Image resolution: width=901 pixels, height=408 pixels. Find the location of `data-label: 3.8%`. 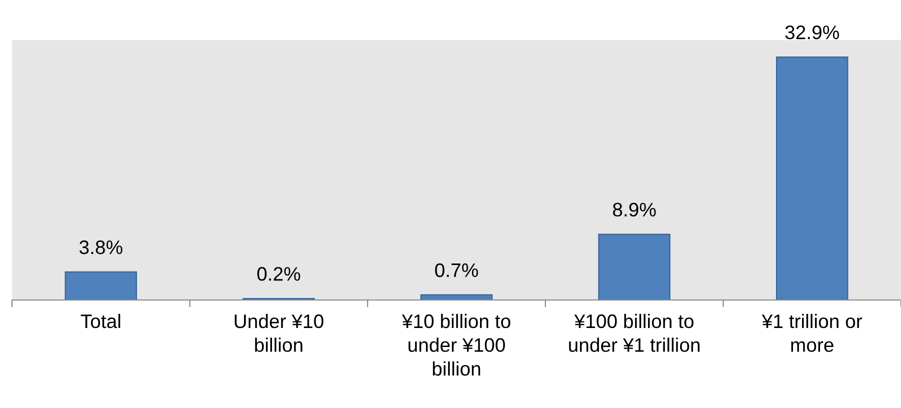

data-label: 3.8% is located at coordinates (100, 247).